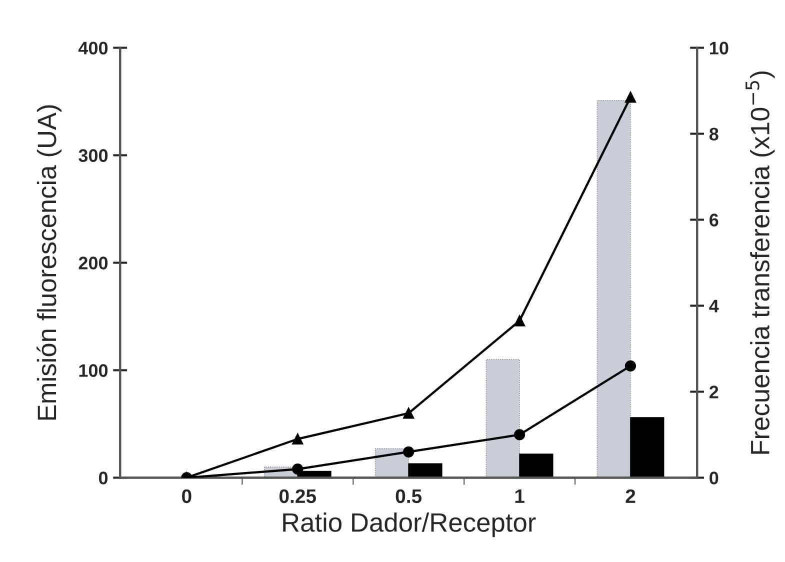 This screenshot has height=562, width=785. What do you see at coordinates (760, 262) in the screenshot?
I see `y2-axis-title: Frecuencia transferencia (x10$^{−5}$)` at bounding box center [760, 262].